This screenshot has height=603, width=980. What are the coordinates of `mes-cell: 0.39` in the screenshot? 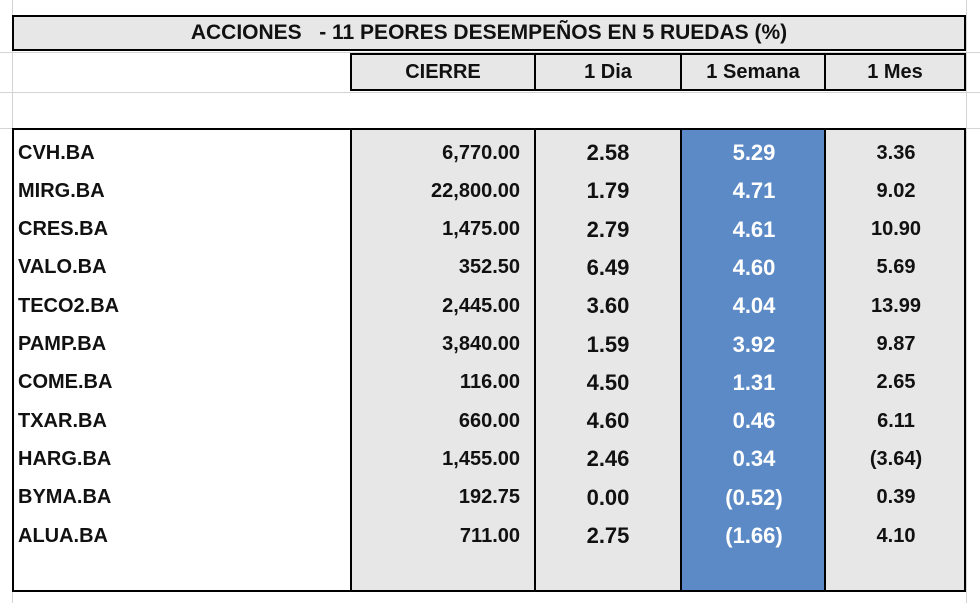 It's located at (896, 497).